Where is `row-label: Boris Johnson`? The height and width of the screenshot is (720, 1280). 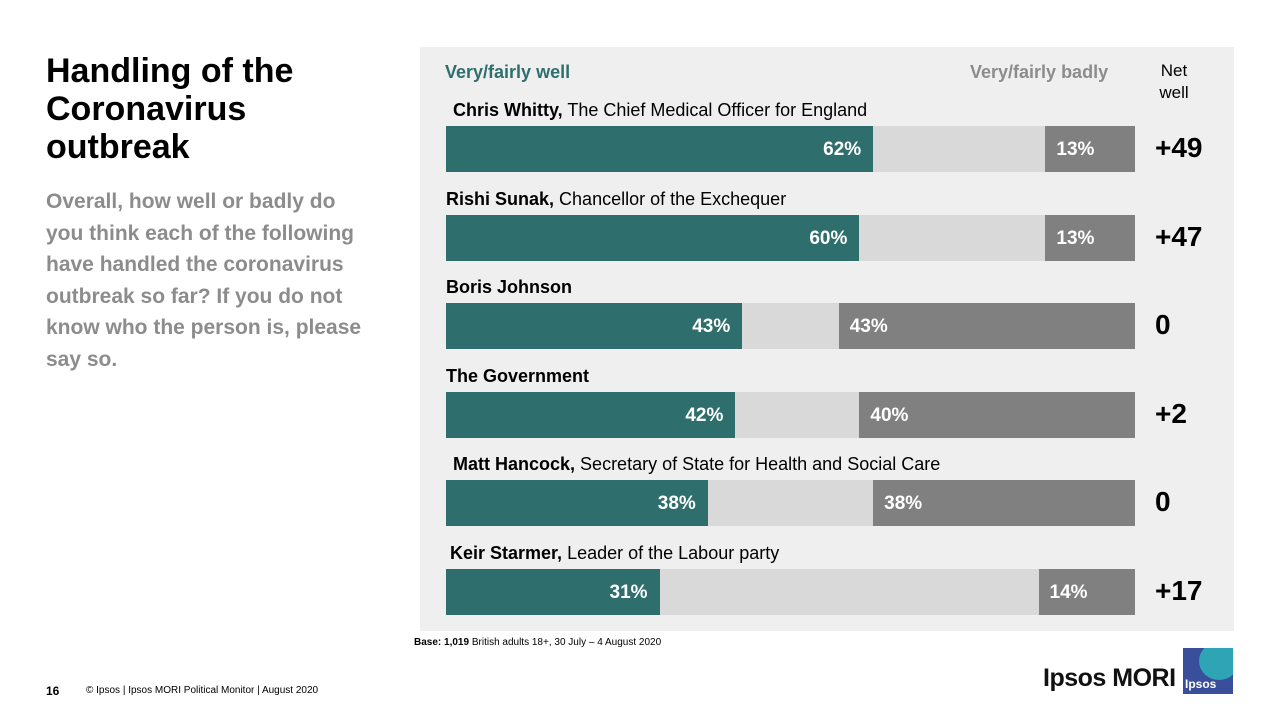
row-label: Boris Johnson is located at coordinates (509, 287).